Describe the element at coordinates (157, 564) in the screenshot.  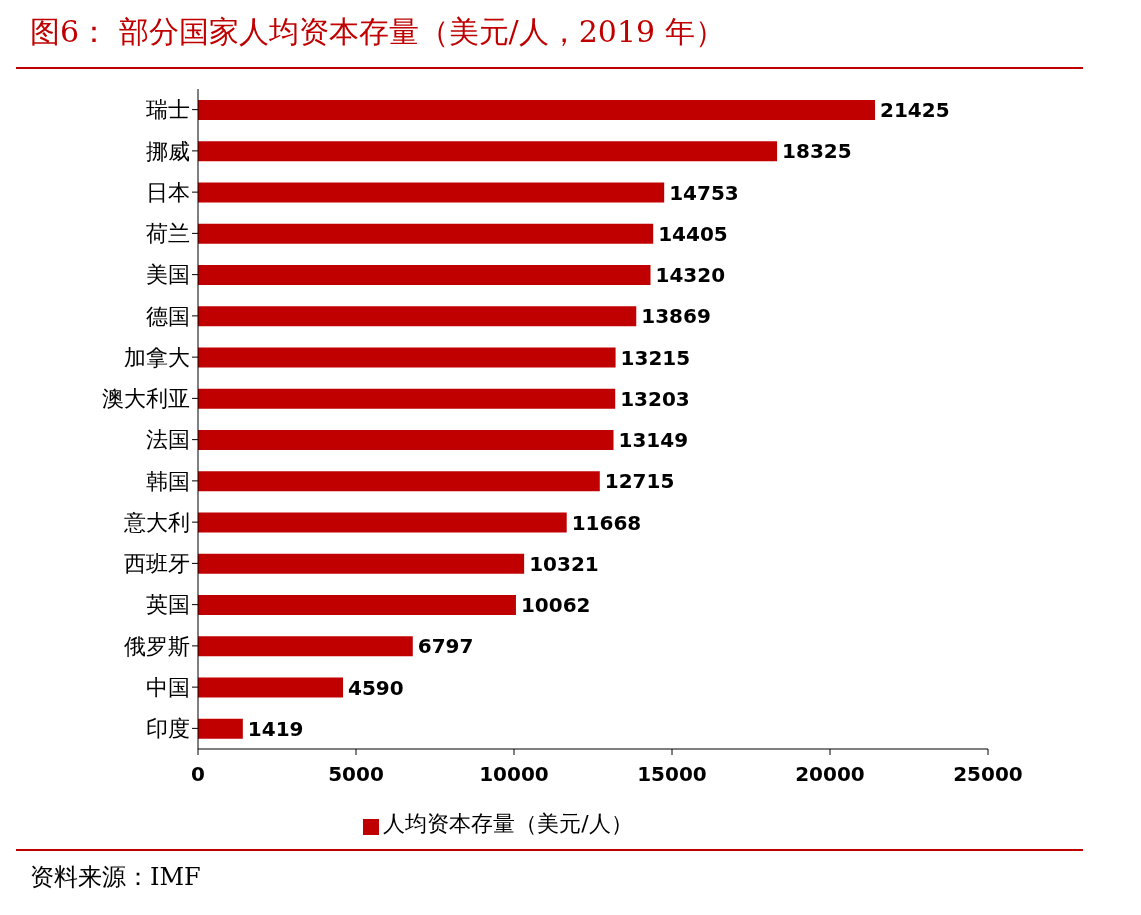
I see `y-tick-label: 西班牙` at that location.